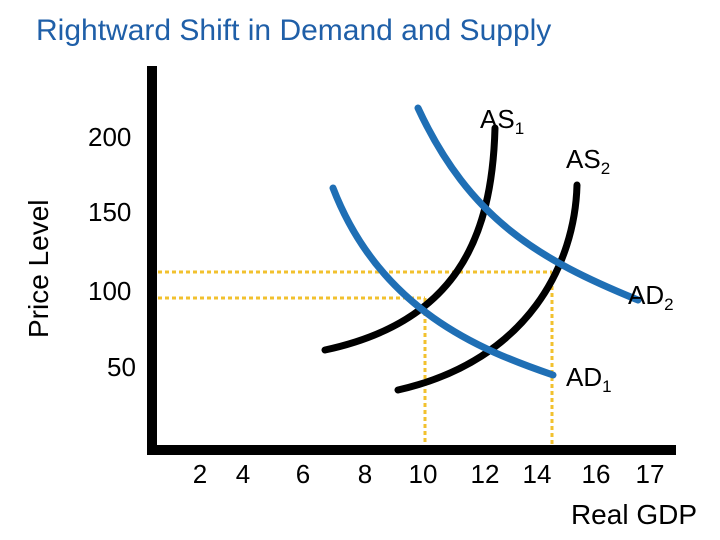  What do you see at coordinates (109, 291) in the screenshot?
I see `y-tick-label: 100` at bounding box center [109, 291].